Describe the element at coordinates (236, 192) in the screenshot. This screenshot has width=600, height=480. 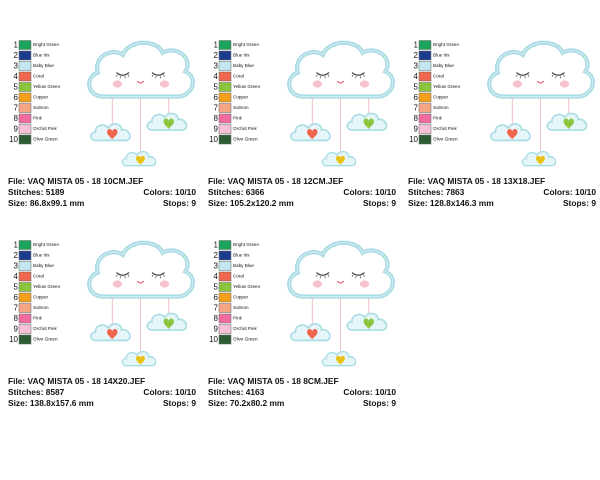
I see `stitch-count: Stitches: 6366` at that location.